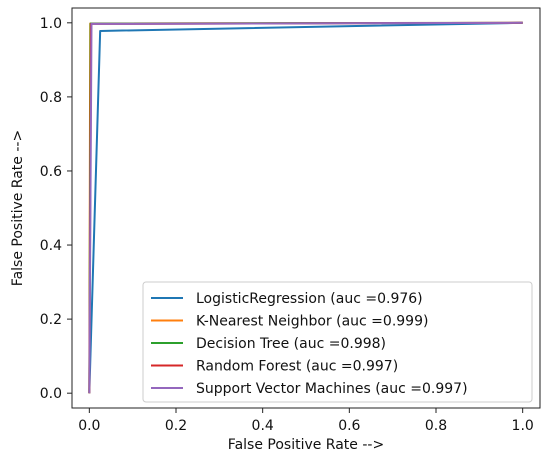 This screenshot has width=550, height=460. Describe the element at coordinates (51, 172) in the screenshot. I see `y-tick-label: 0.6` at that location.